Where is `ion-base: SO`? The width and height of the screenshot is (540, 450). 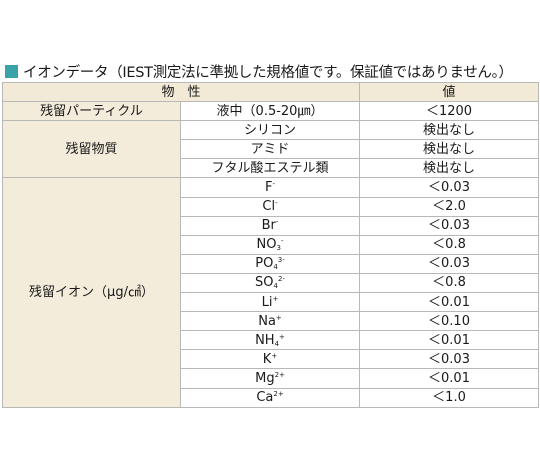
ion-base: SO is located at coordinates (264, 283).